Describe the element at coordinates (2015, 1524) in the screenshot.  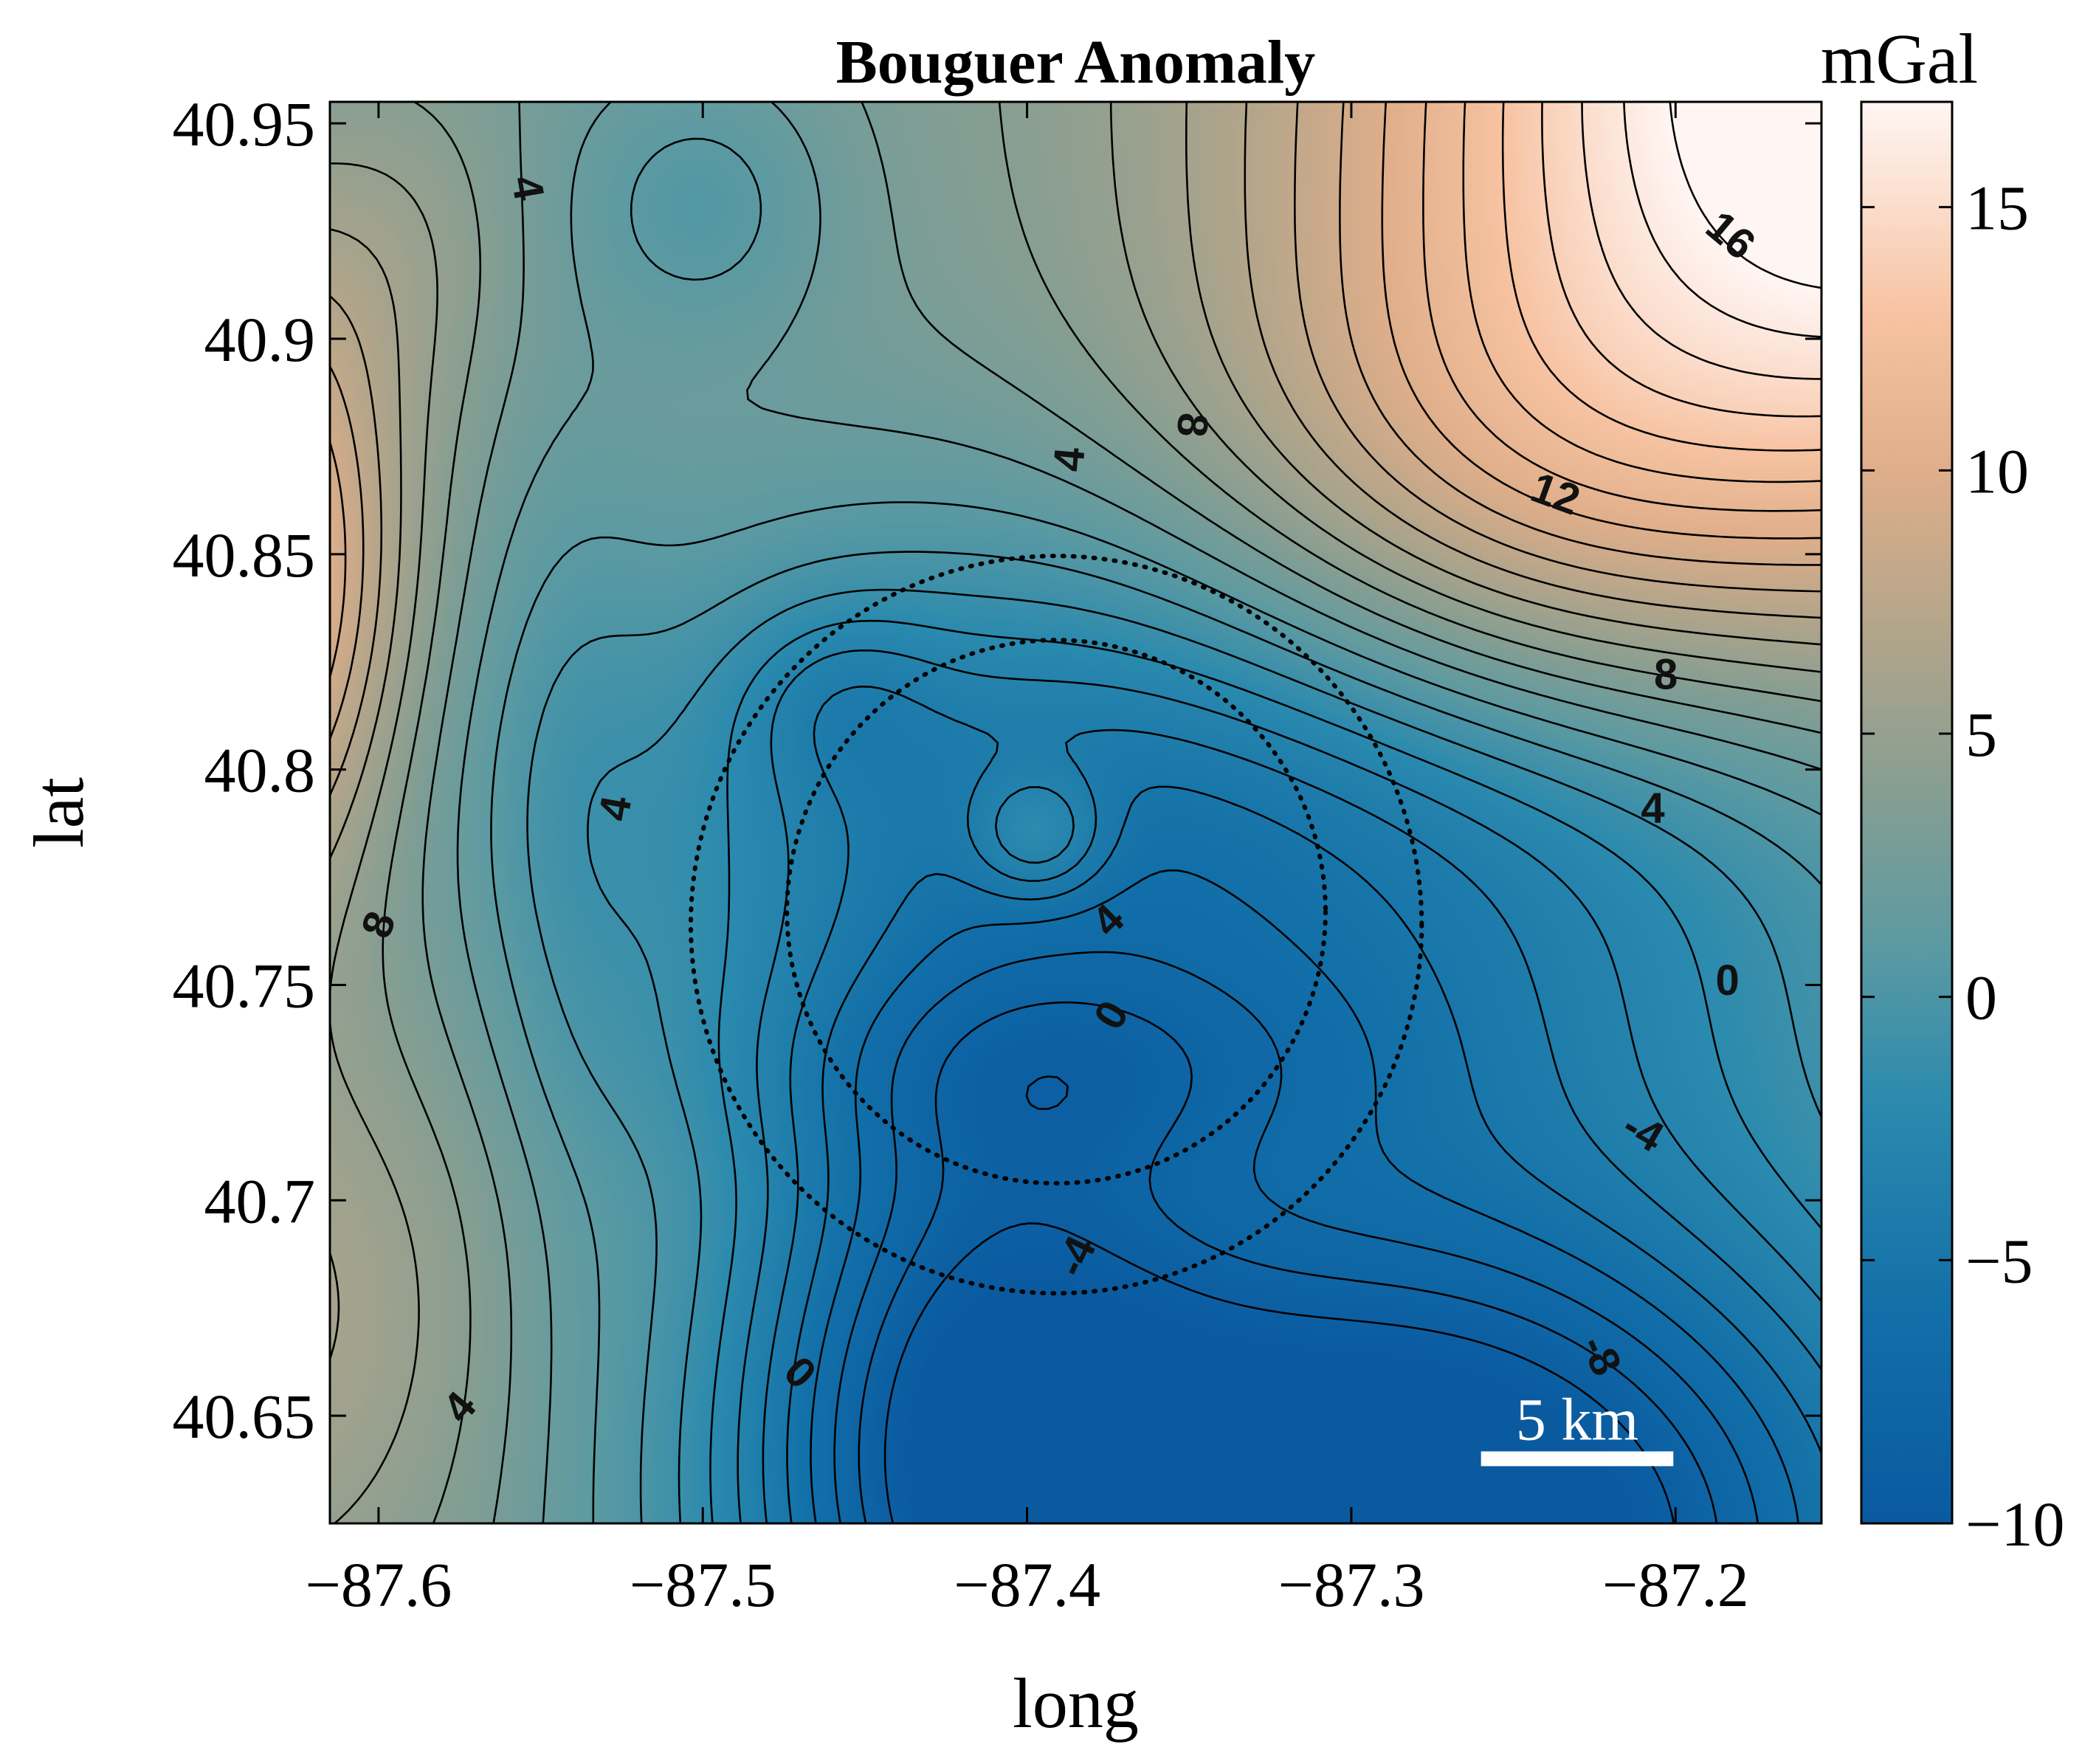
I see `colorbar-tick-label: −10` at that location.